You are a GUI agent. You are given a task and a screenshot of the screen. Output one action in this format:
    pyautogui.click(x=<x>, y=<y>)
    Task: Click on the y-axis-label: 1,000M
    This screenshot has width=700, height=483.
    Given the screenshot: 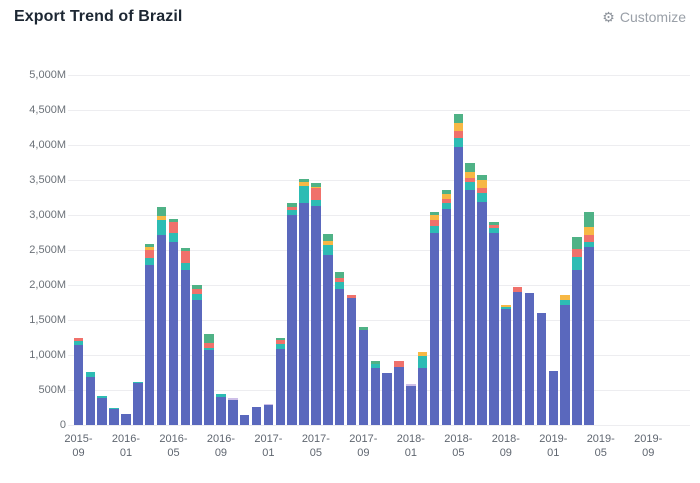 What is the action you would take?
    pyautogui.click(x=47, y=355)
    